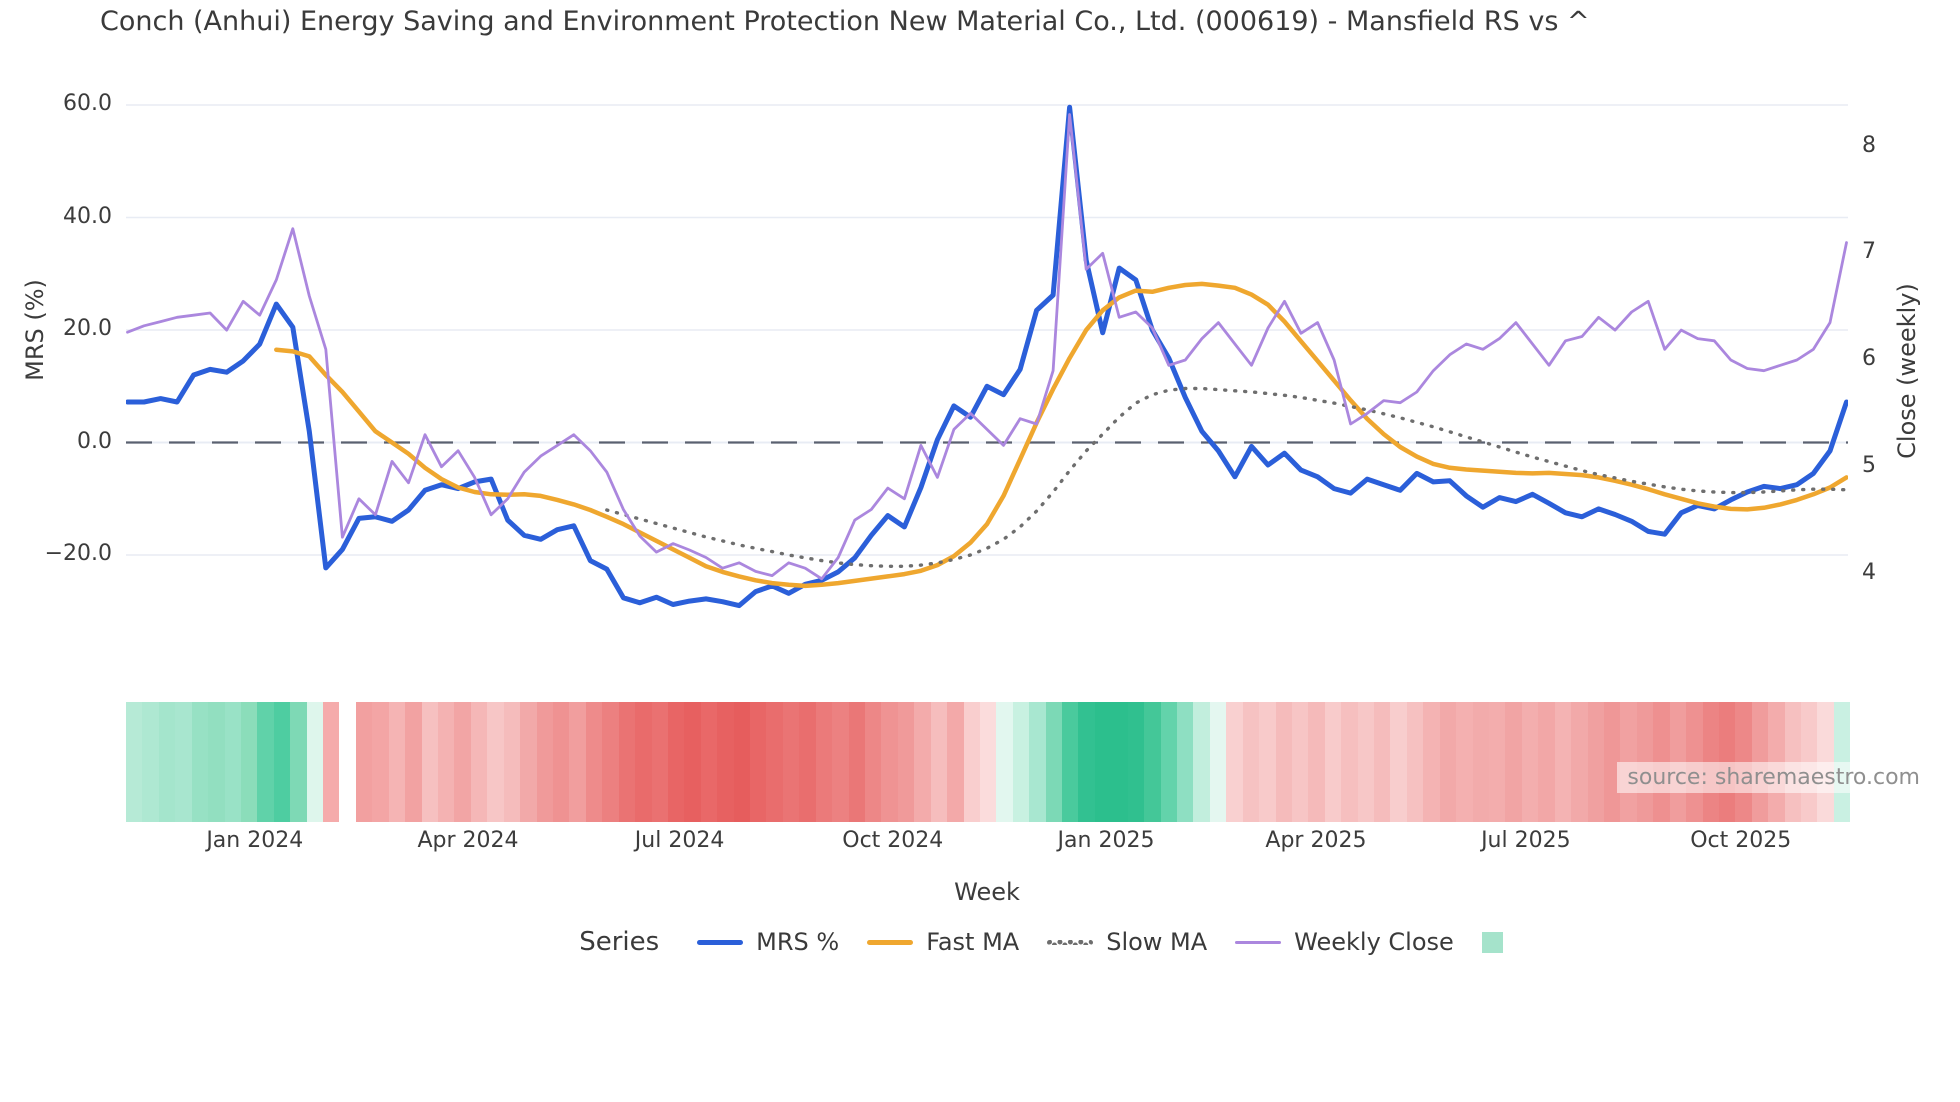  Describe the element at coordinates (78, 553) in the screenshot. I see `left-tick-label: −20.0` at that location.